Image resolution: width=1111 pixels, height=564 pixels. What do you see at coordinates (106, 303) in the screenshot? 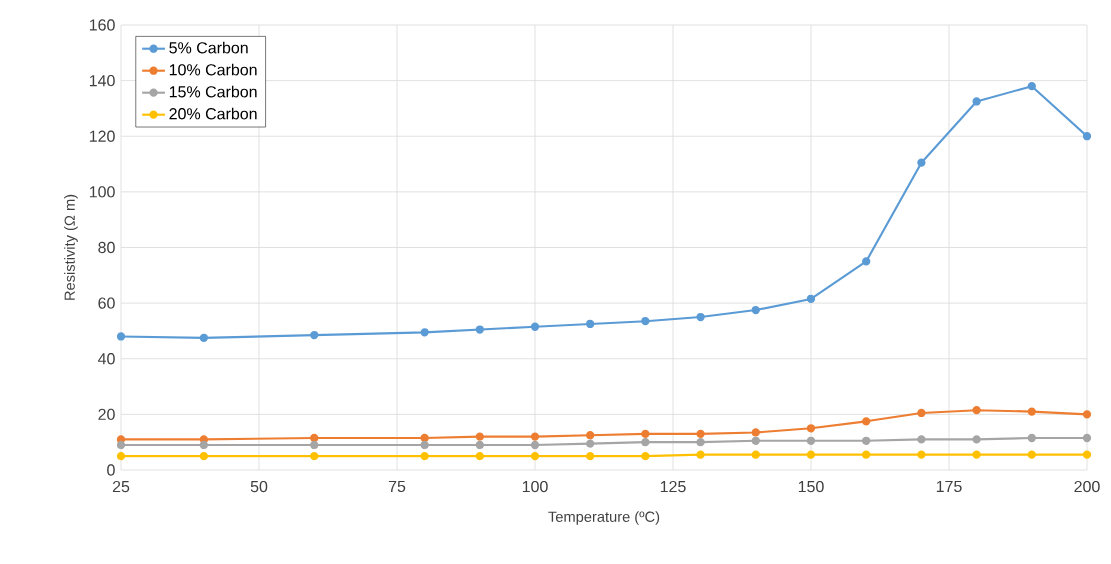
I see `y-tick-label: 60` at bounding box center [106, 303].